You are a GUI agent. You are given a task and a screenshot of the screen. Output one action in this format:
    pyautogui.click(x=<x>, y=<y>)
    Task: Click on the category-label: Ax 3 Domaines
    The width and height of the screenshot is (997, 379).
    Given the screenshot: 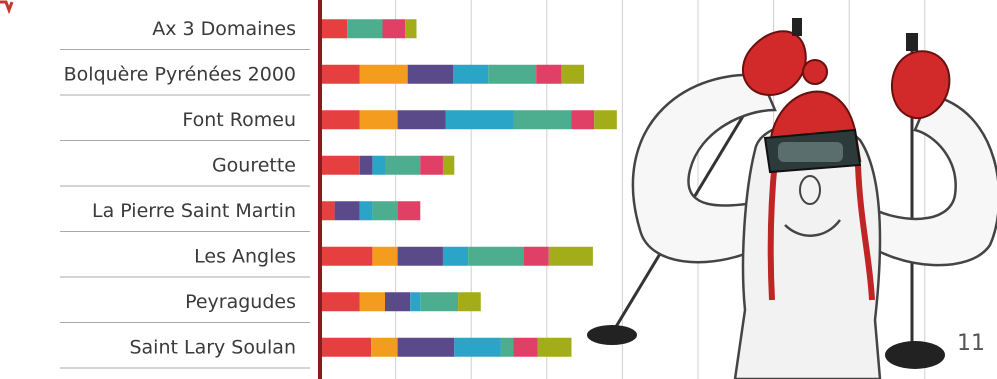 What is the action you would take?
    pyautogui.click(x=224, y=29)
    